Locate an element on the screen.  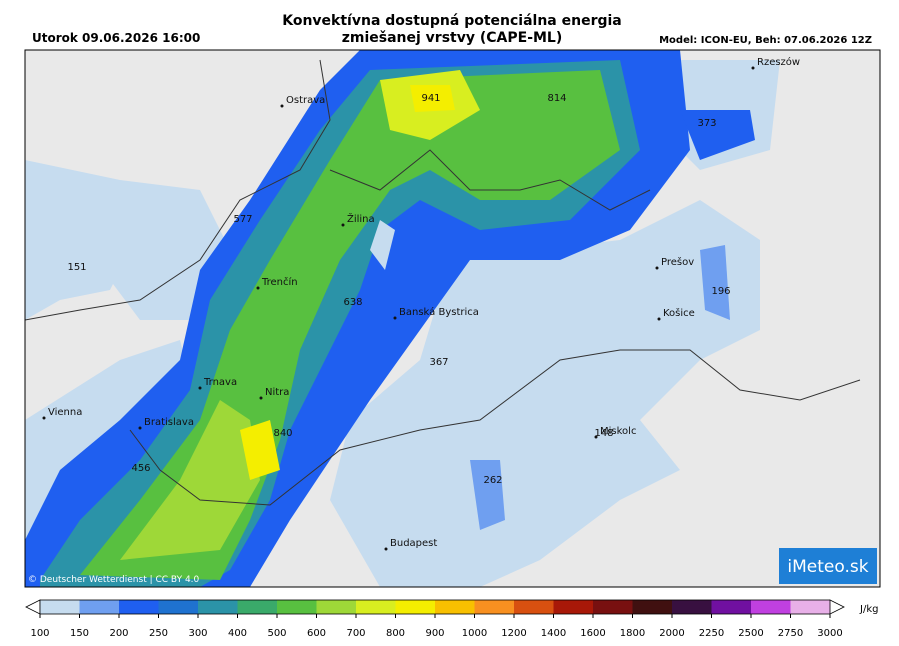
value-label: 196 is located at coordinates (720, 291).